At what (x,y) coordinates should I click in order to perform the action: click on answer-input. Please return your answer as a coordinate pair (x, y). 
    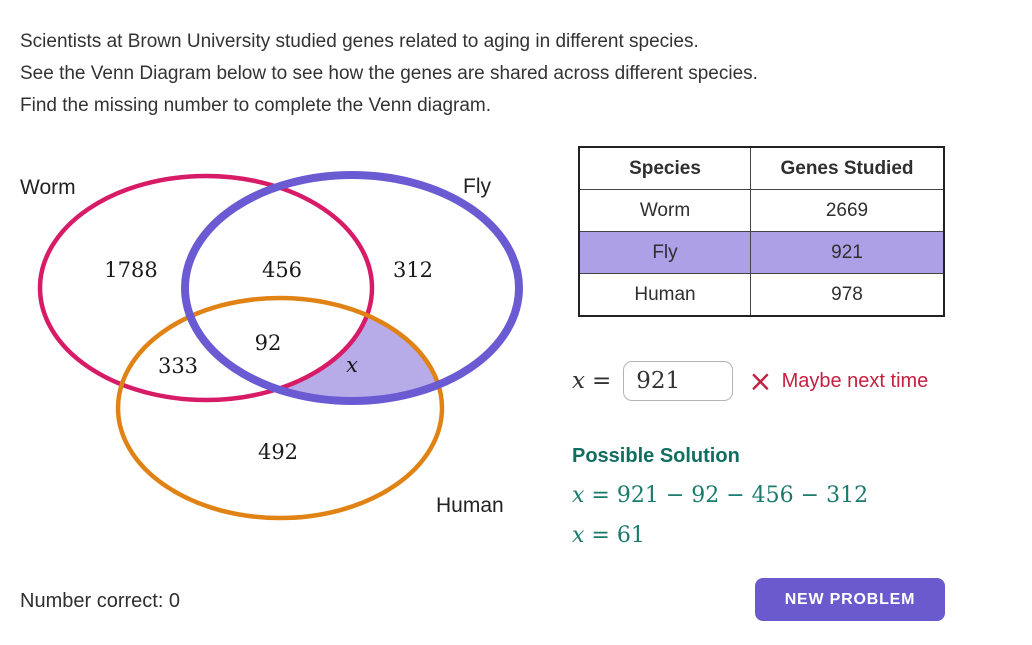
    Looking at the image, I should click on (678, 381).